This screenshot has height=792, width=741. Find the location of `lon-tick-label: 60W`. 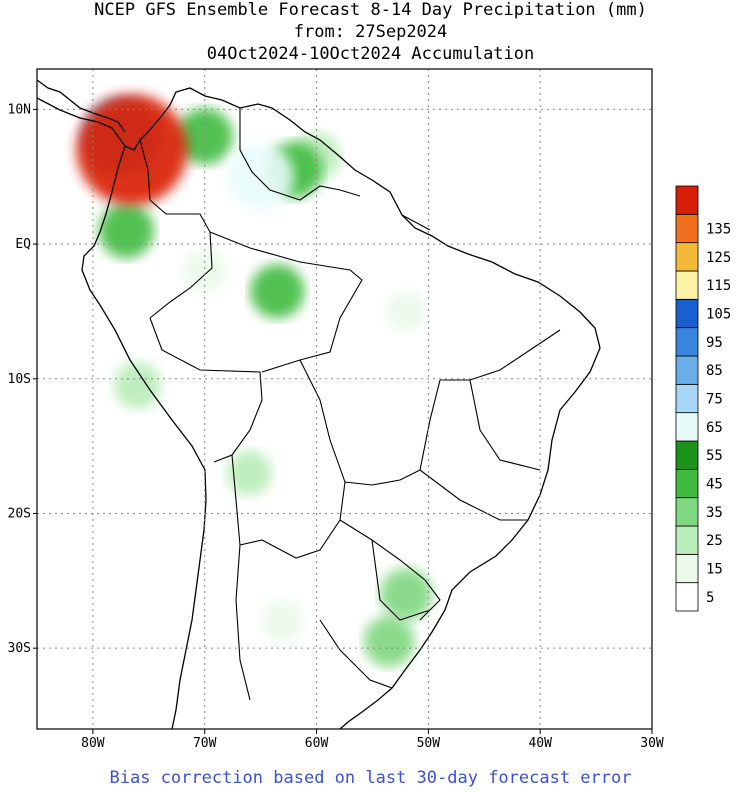

lon-tick-label: 60W is located at coordinates (317, 743).